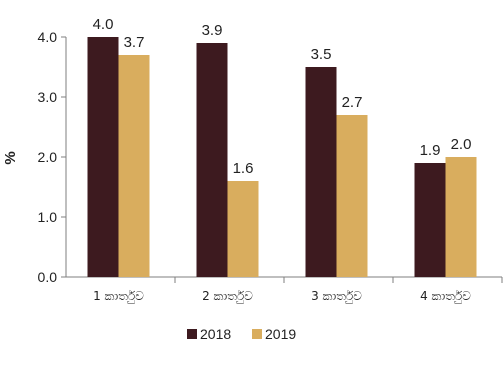 This screenshot has height=379, width=504. Describe the element at coordinates (118, 296) in the screenshot. I see `x-tick-label: 1 කාර්තුව` at that location.